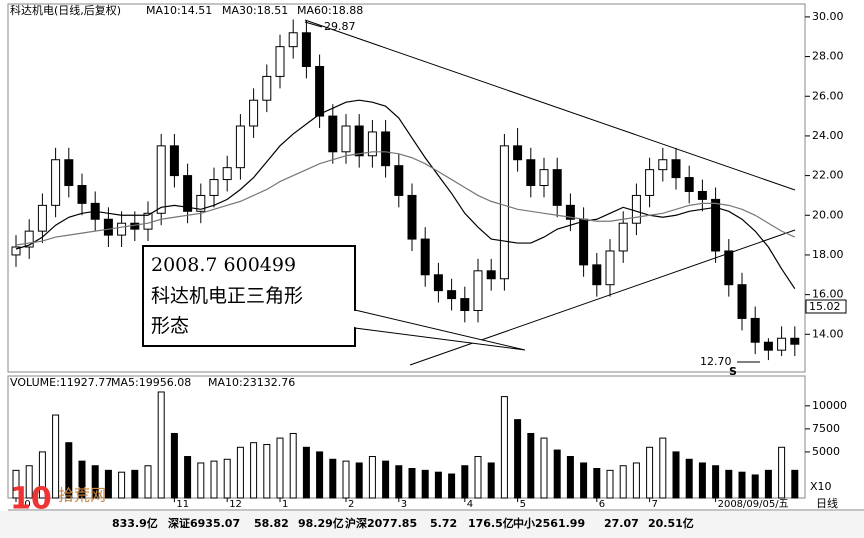  Describe the element at coordinates (65, 10) in the screenshot. I see `chart-title: 科达机电(日线,后复权)` at that location.